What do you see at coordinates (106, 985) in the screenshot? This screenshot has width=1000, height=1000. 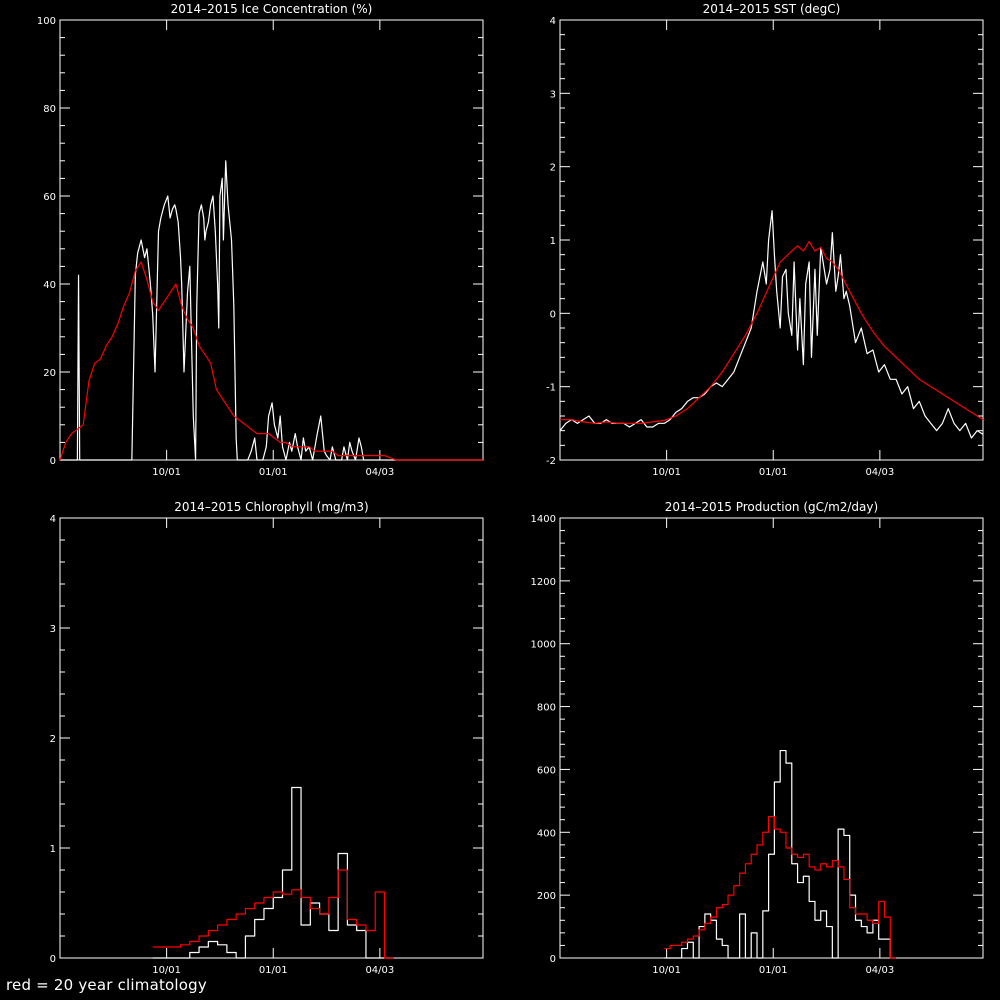 I see `footnote: red = 20 year climatology` at bounding box center [106, 985].